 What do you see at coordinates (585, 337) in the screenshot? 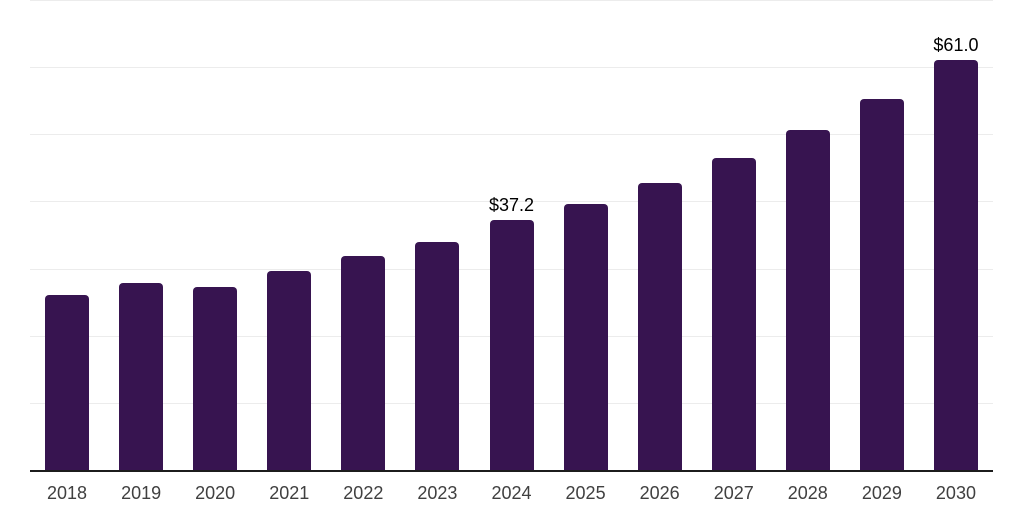
I see `bar-2025` at bounding box center [585, 337].